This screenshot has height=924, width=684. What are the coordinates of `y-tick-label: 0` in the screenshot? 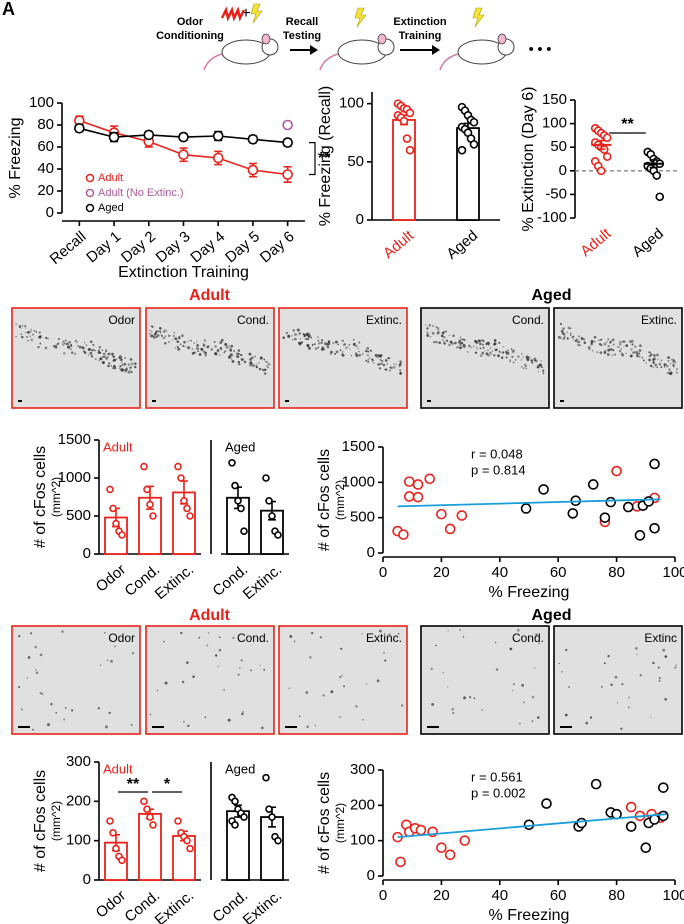 It's located at (563, 170).